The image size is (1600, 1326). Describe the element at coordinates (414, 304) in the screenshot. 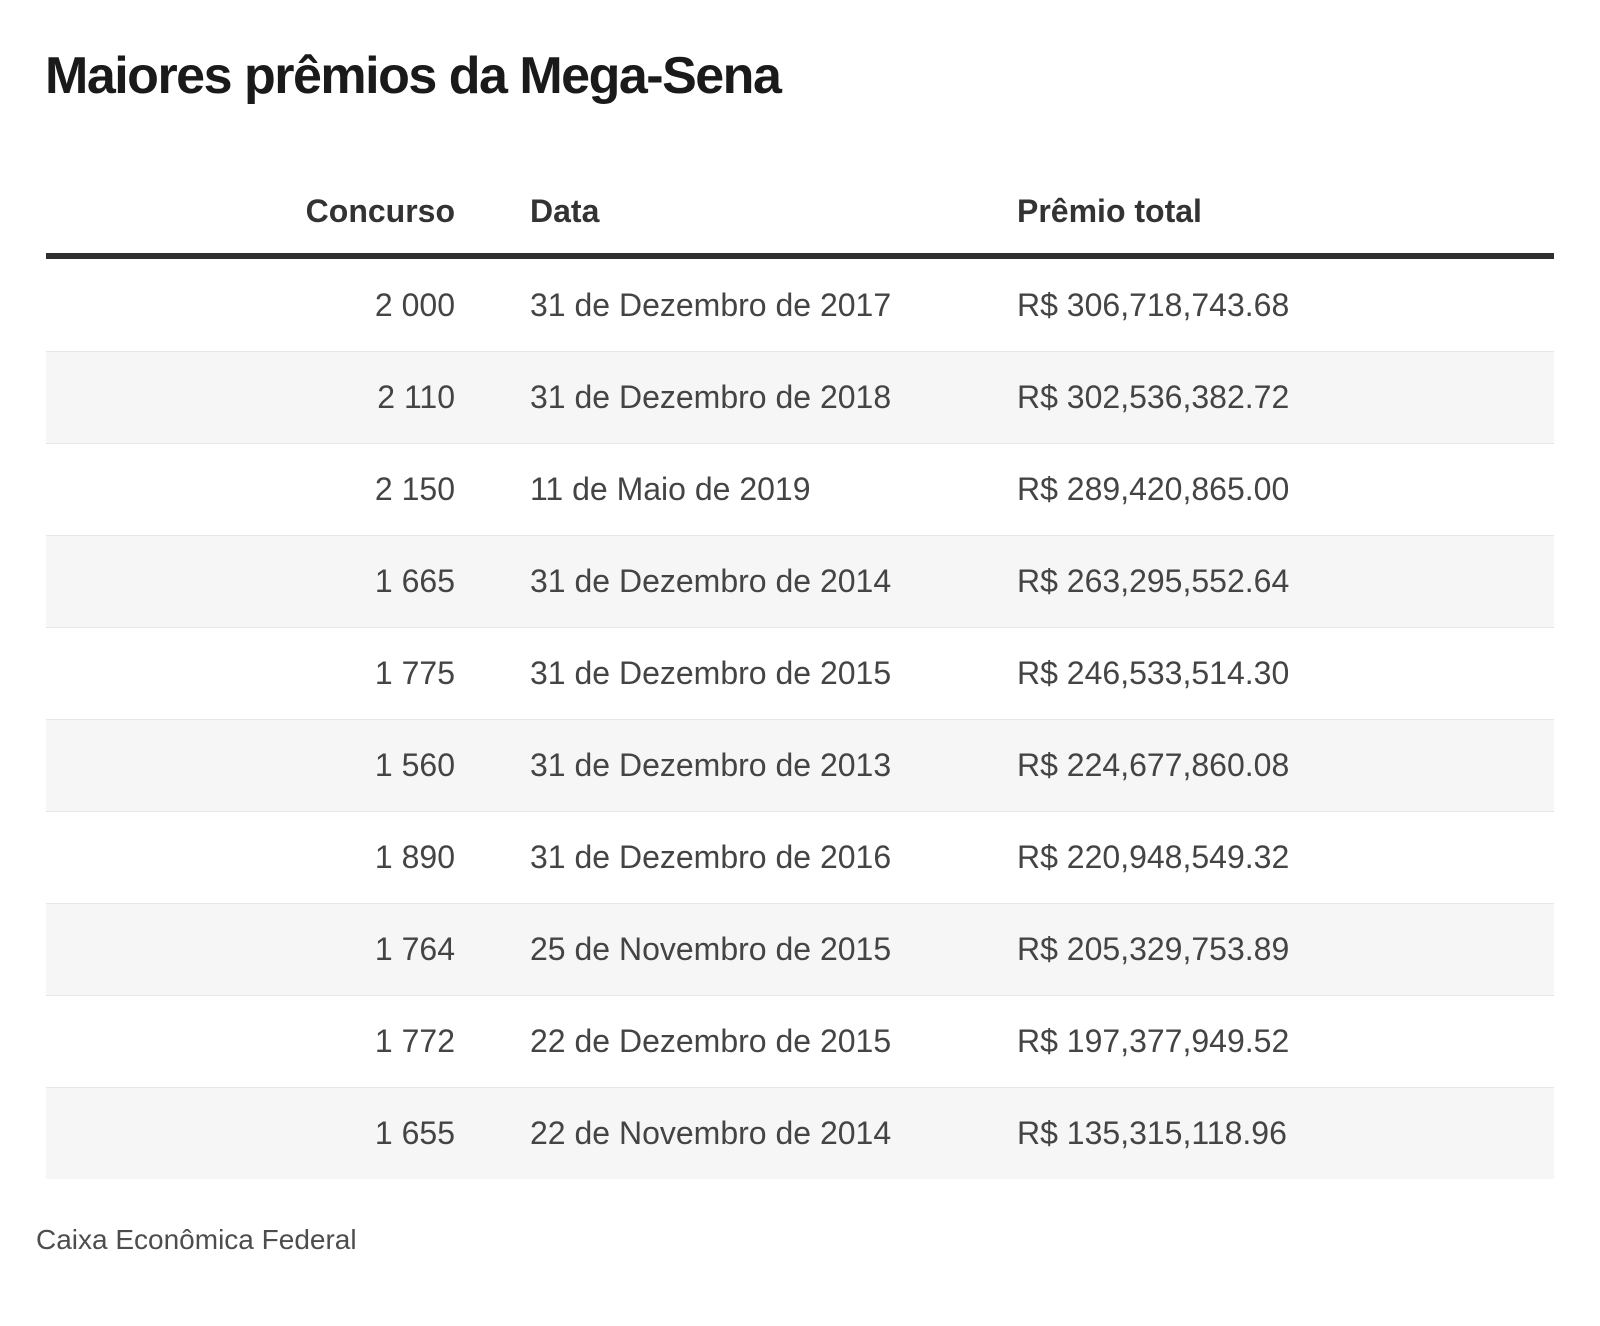

I see `cell-concurso: 2 000` at that location.